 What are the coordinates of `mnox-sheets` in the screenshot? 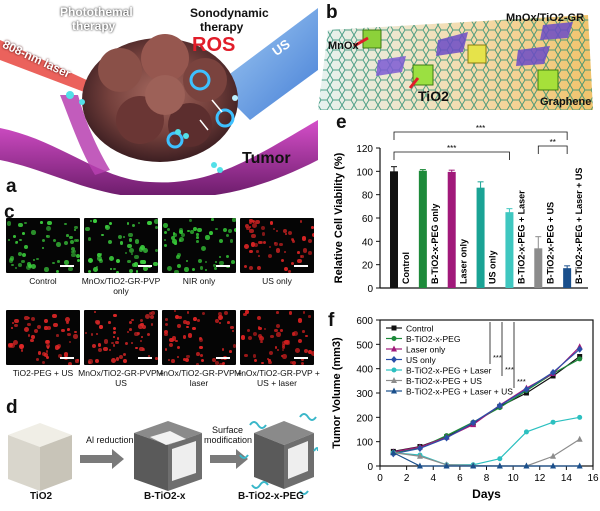 It's located at (474, 49).